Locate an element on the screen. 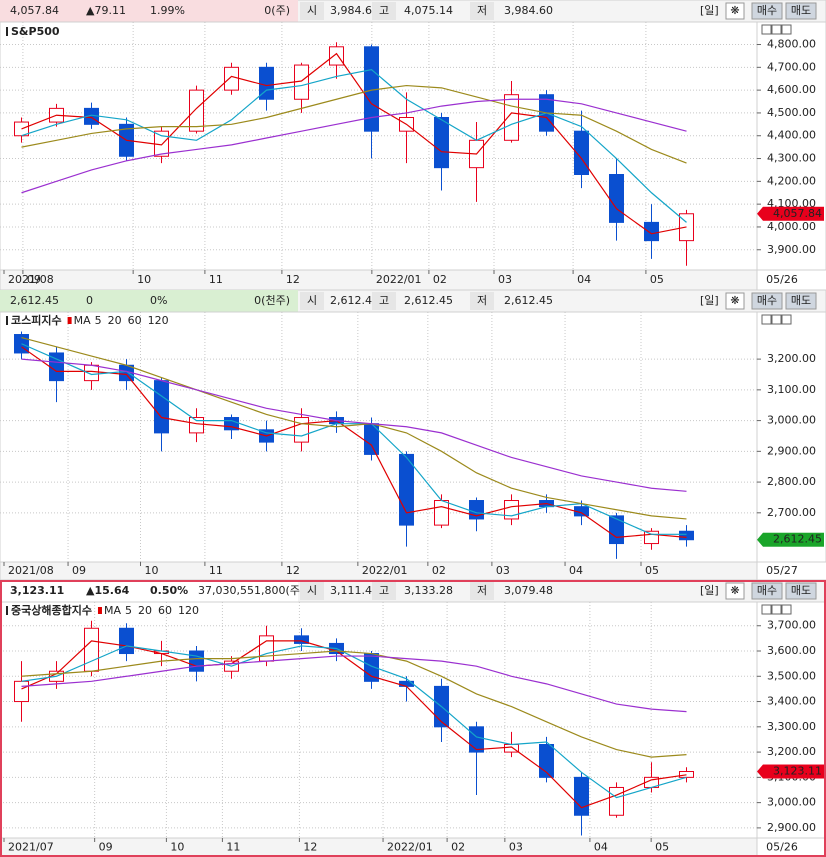 Image resolution: width=826 pixels, height=857 pixels. last-date: 05/26 is located at coordinates (782, 847).